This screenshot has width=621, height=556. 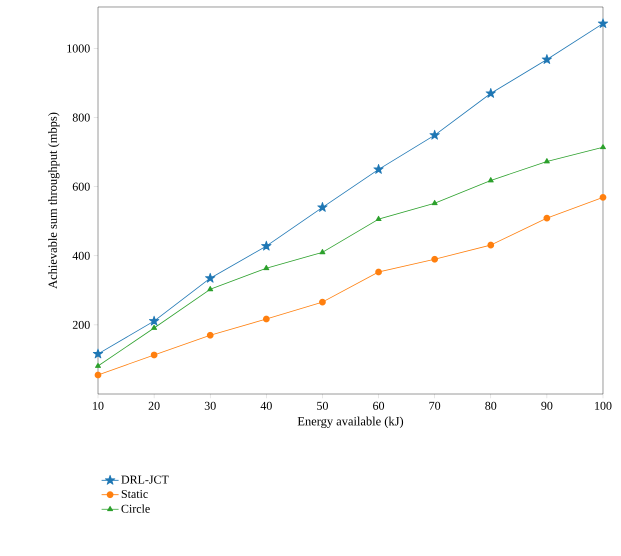 What do you see at coordinates (78, 48) in the screenshot?
I see `y-tick-label: 1000` at bounding box center [78, 48].